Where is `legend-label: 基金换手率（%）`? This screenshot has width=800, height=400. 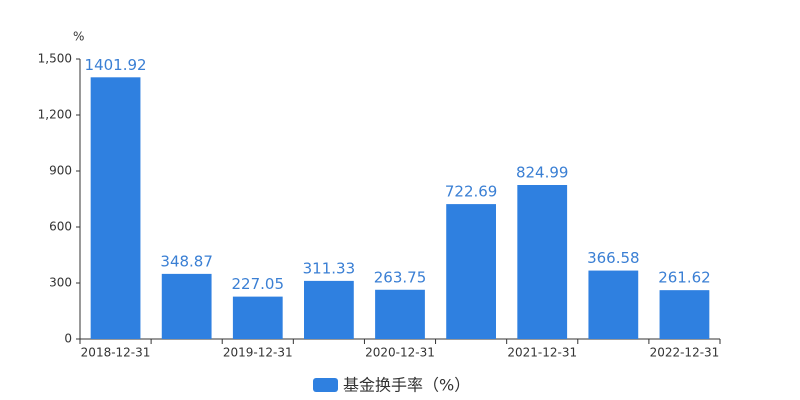
legend-label: 基金换手率（%） is located at coordinates (406, 385).